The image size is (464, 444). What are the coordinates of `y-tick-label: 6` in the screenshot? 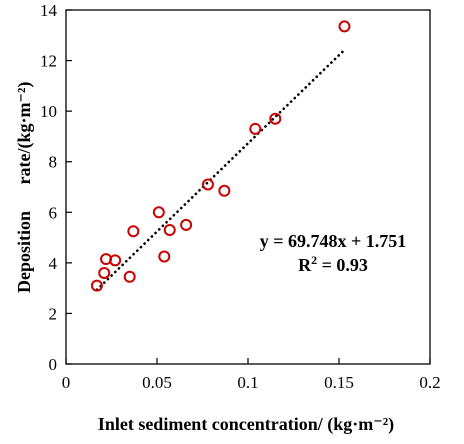 It's located at (53, 212).